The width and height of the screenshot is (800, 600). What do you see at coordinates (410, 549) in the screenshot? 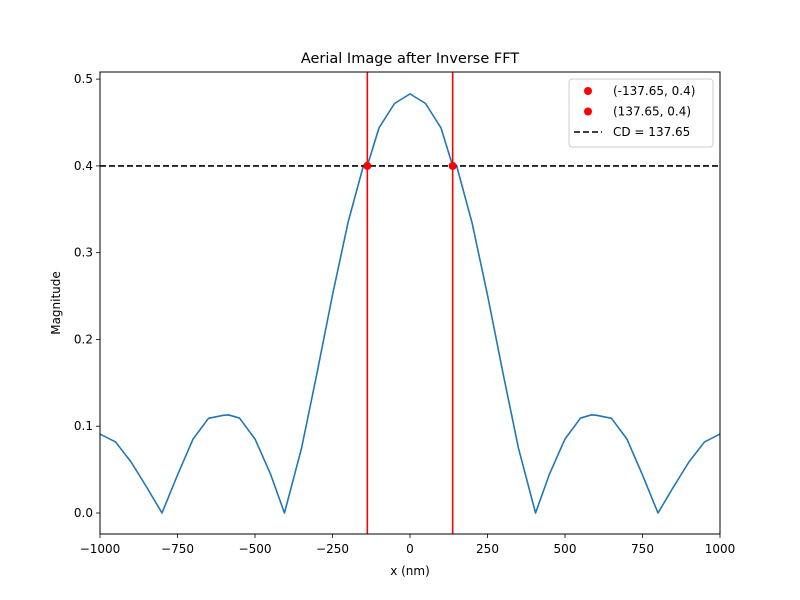
I see `x-tick-label: 0` at bounding box center [410, 549].